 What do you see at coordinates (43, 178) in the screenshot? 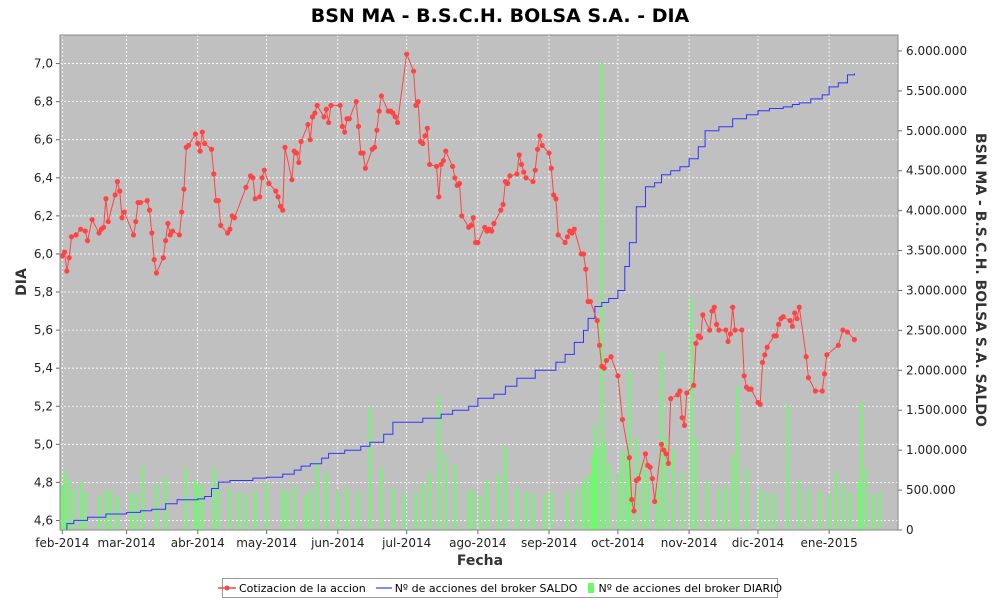
I see `y-tick-label-left: 6,4` at bounding box center [43, 178].